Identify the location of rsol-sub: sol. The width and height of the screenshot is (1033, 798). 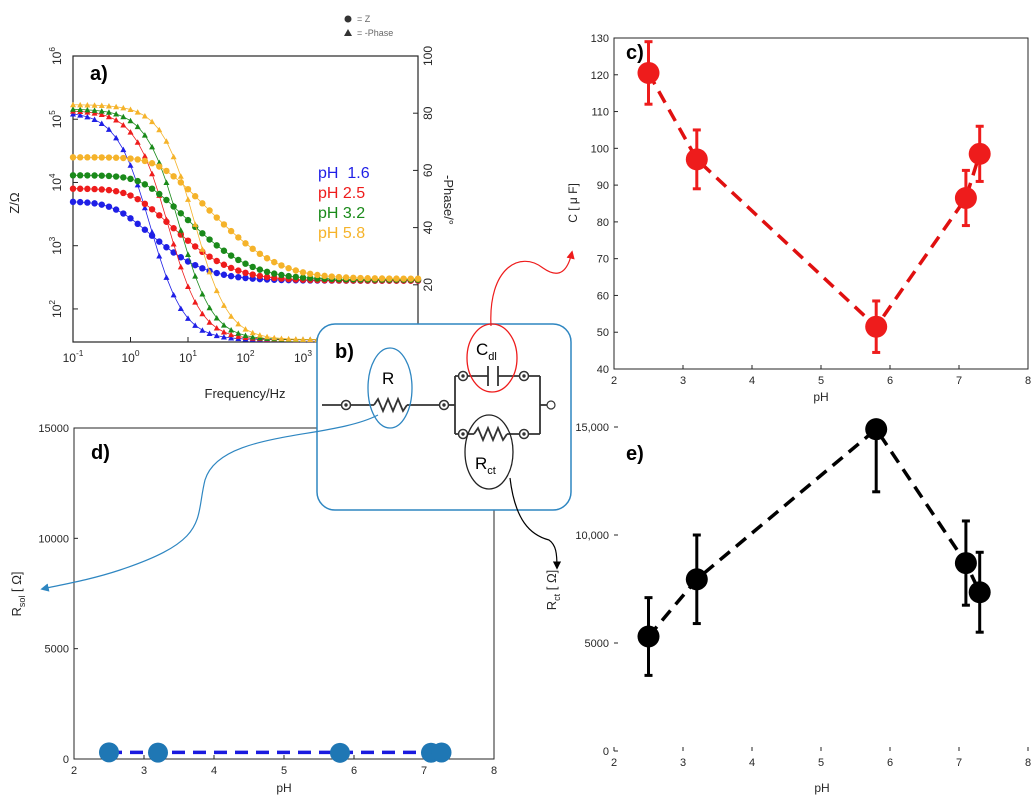
(22, 602).